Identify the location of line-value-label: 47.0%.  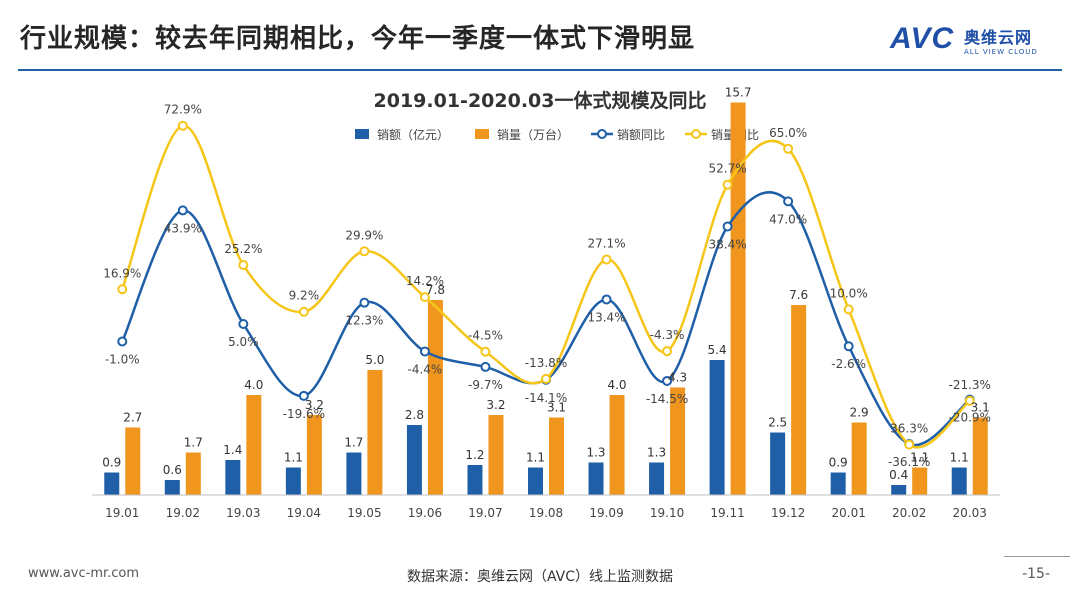
(788, 219).